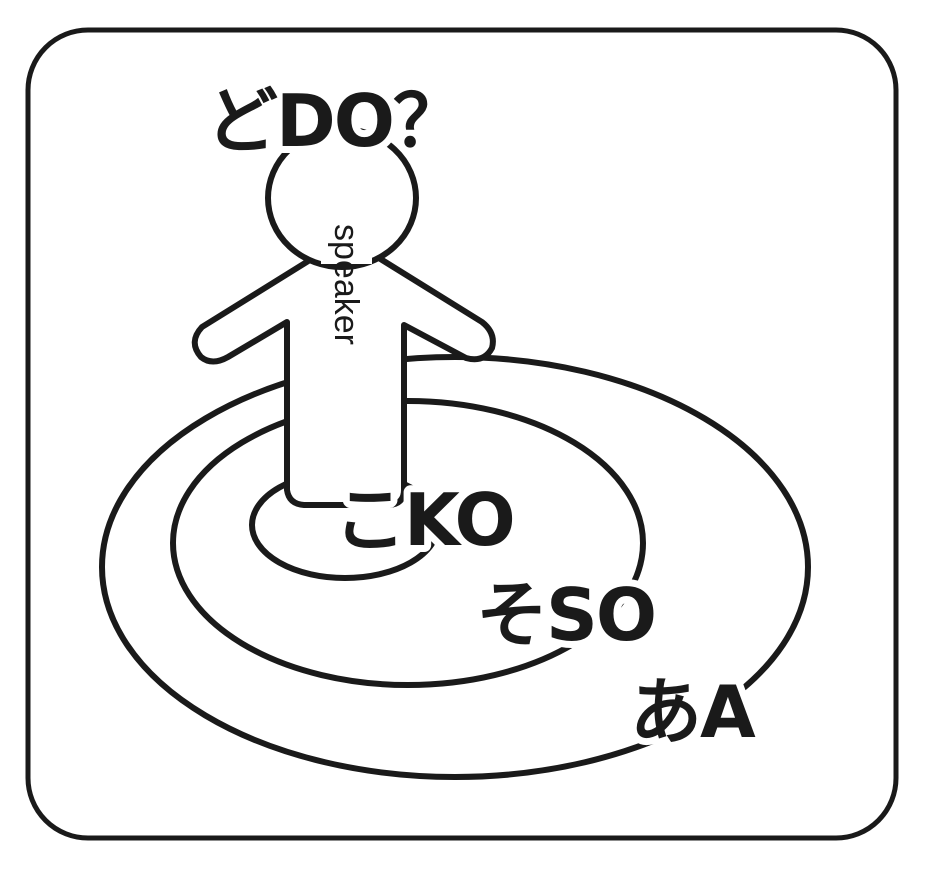 This screenshot has width=932, height=872. Describe the element at coordinates (334, 121) in the screenshot. I see `label-do: どDO？` at that location.